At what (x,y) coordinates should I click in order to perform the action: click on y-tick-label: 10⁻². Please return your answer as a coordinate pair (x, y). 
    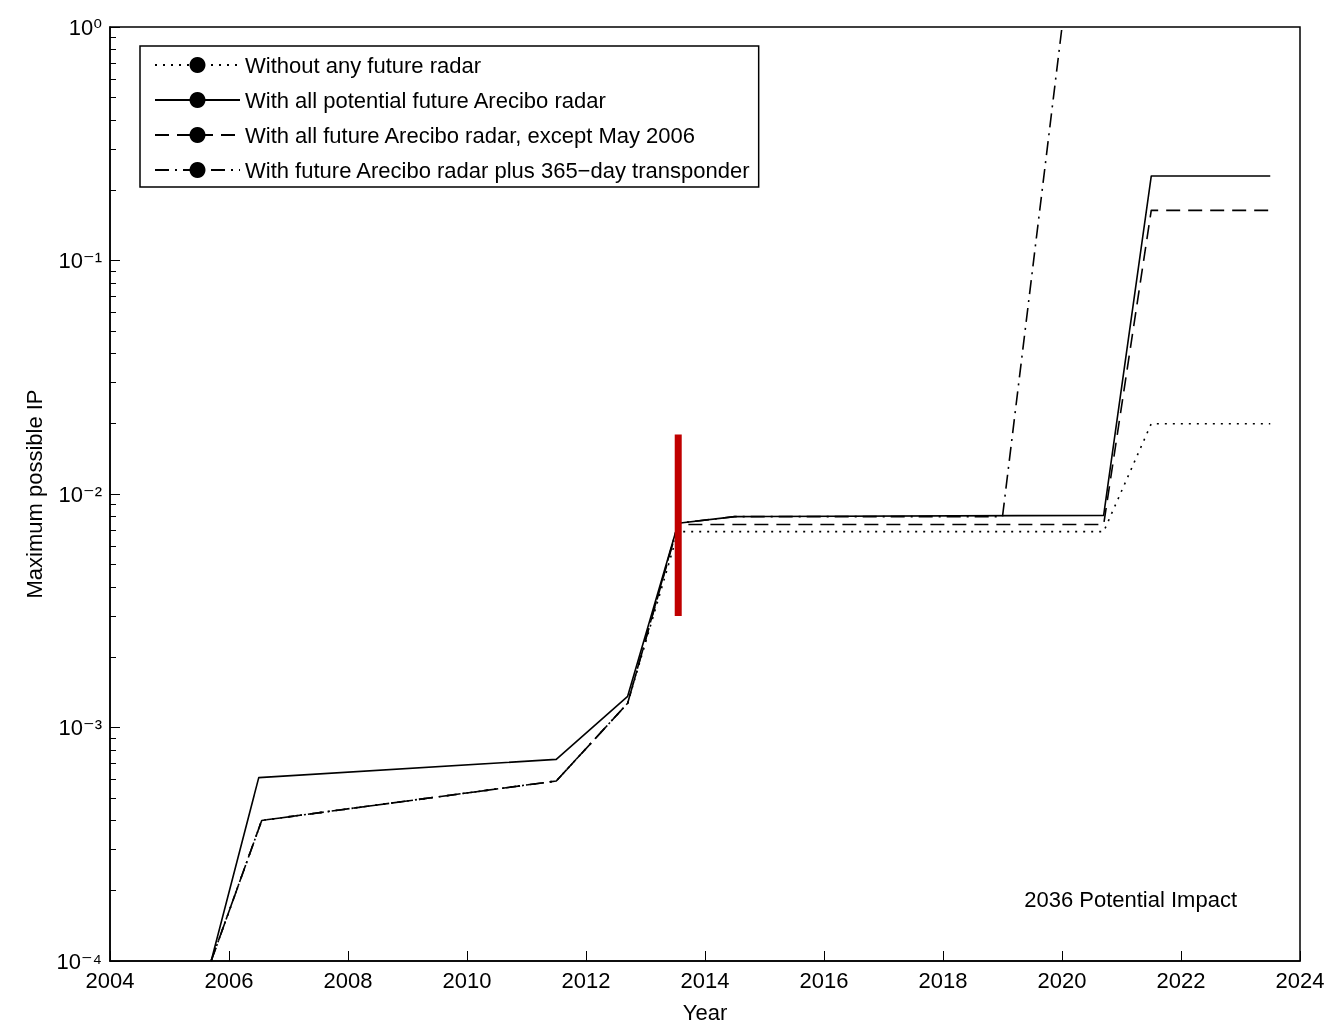
    Looking at the image, I should click on (80, 494).